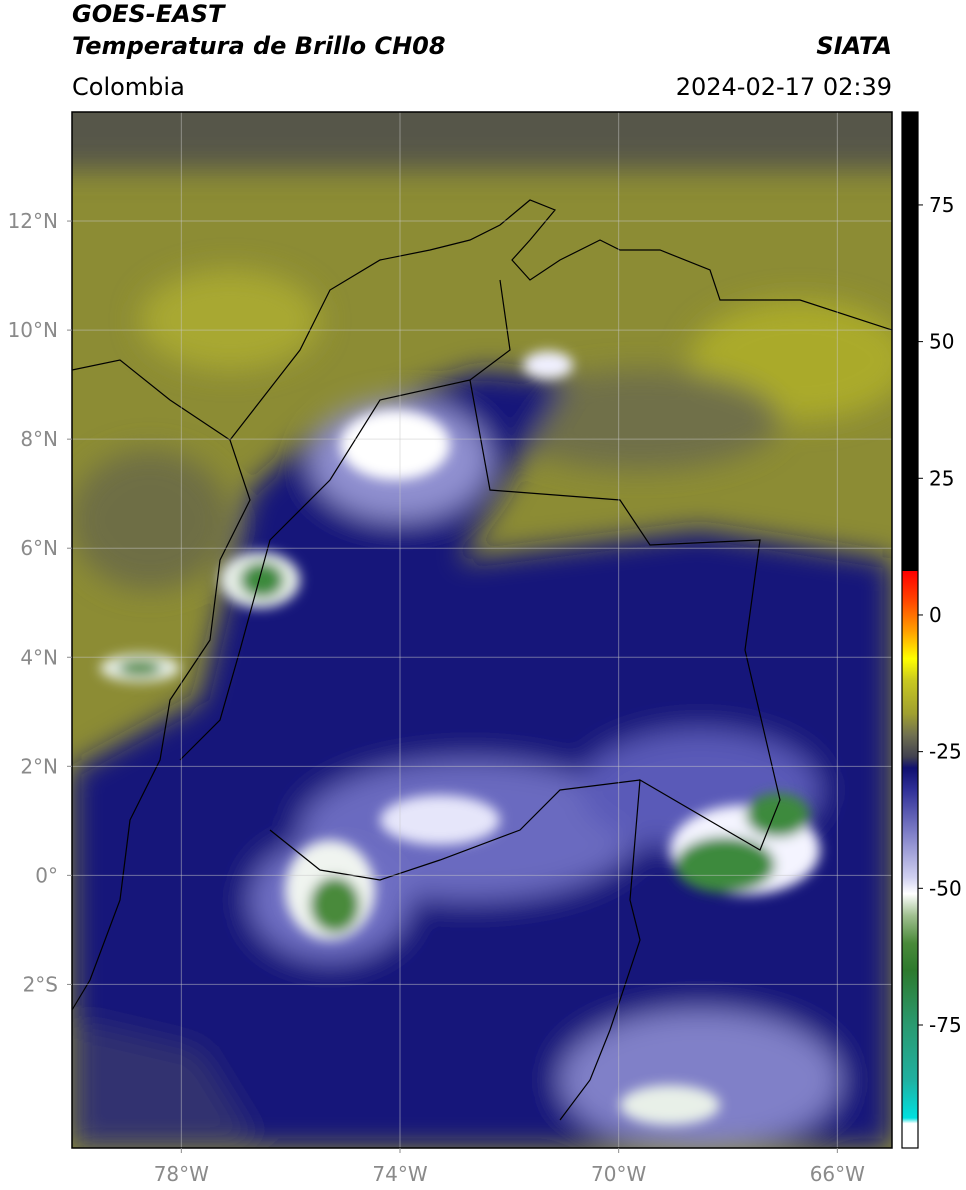  I want to click on colorbar, so click(910, 630).